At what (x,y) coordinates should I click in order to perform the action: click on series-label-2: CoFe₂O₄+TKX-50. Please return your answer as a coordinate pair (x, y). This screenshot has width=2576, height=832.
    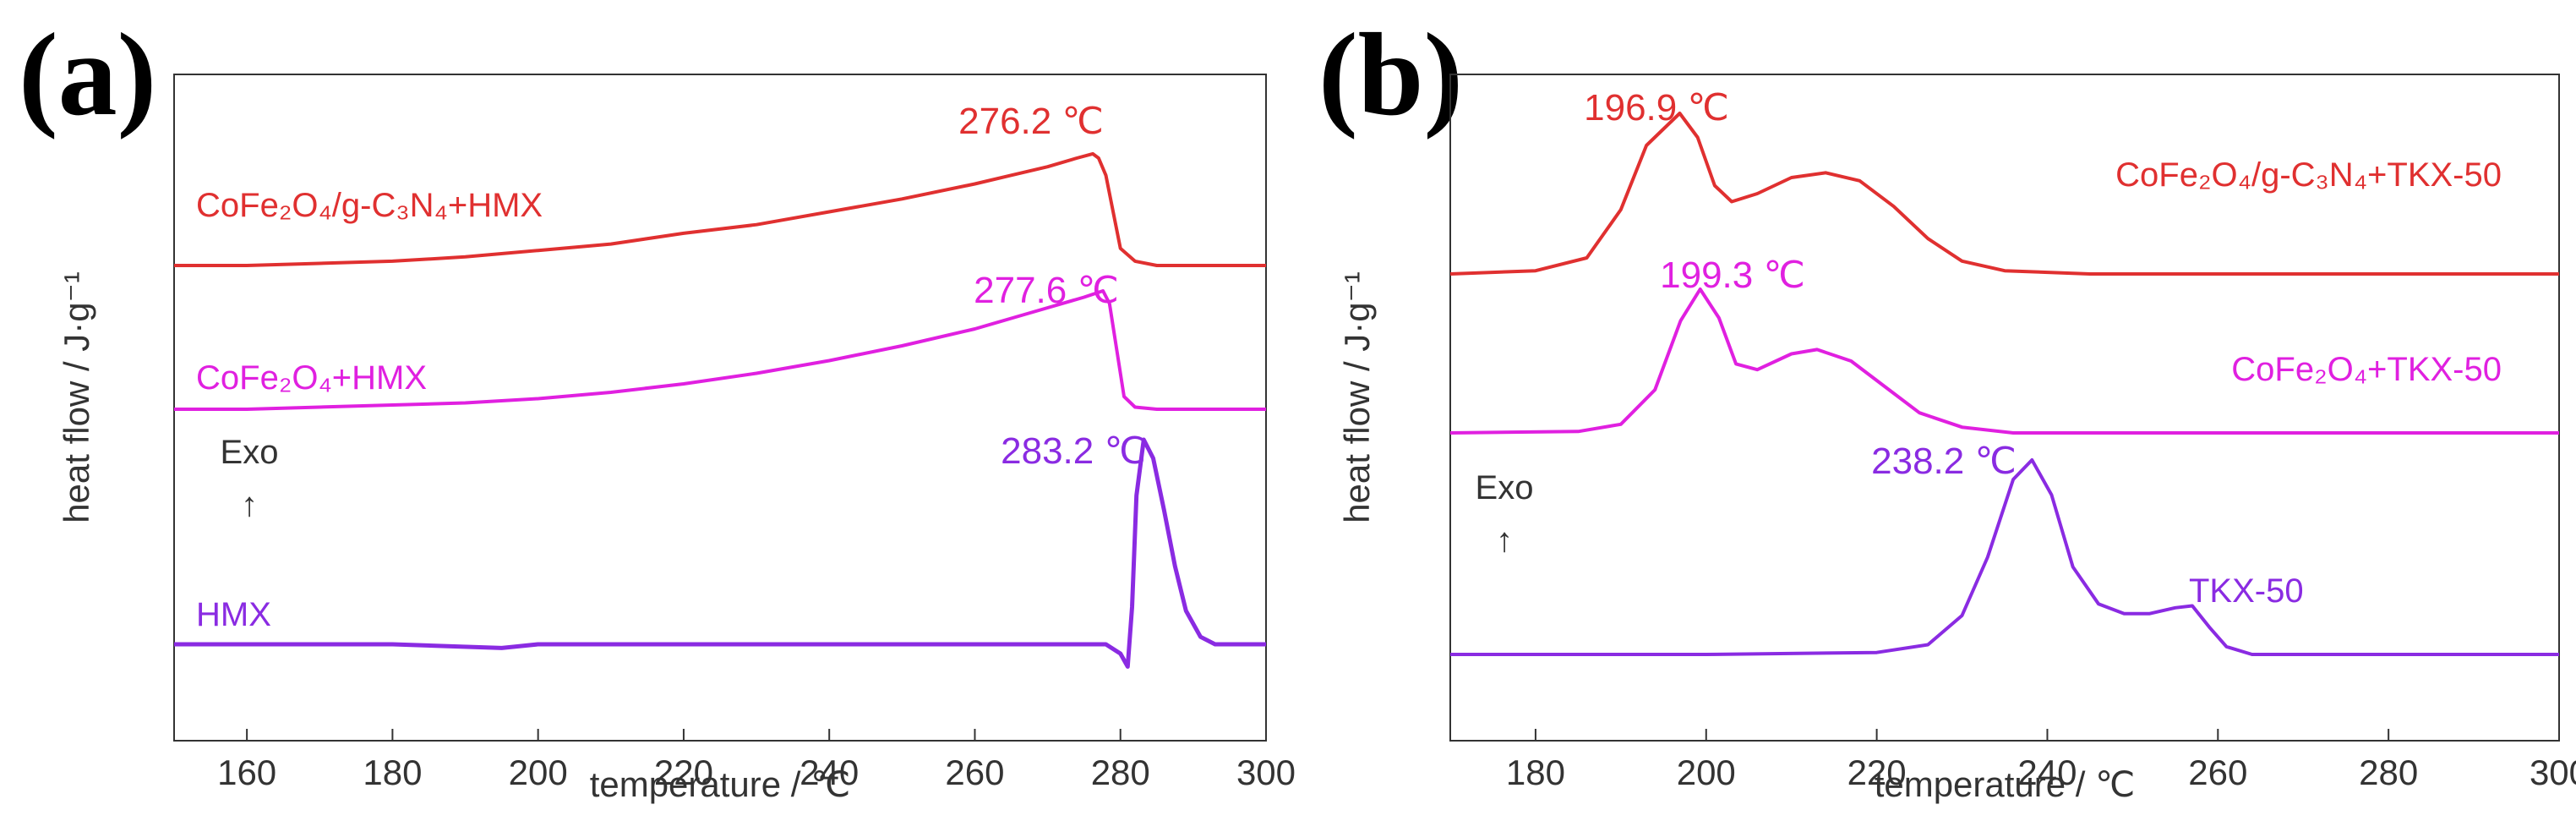
    Looking at the image, I should click on (2366, 369).